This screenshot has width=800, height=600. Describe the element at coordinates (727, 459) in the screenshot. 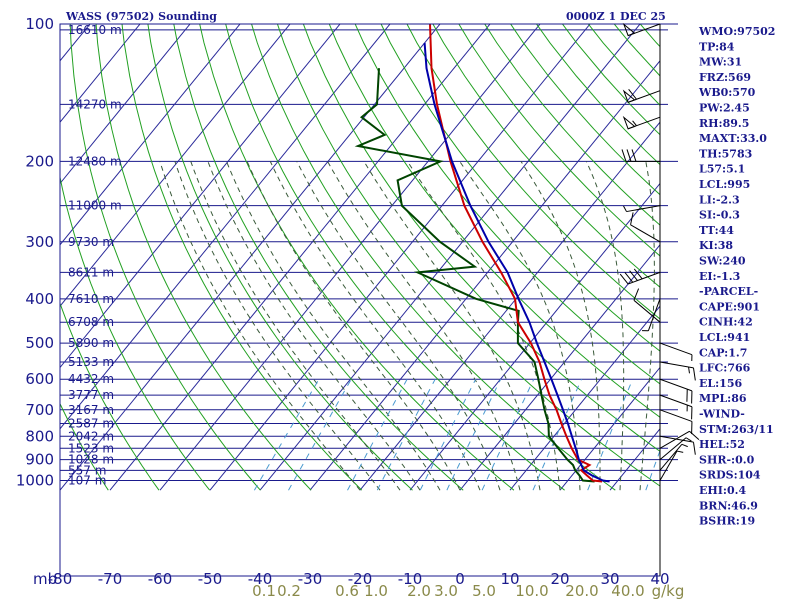

I see `index-value: SHR-:0.0` at that location.